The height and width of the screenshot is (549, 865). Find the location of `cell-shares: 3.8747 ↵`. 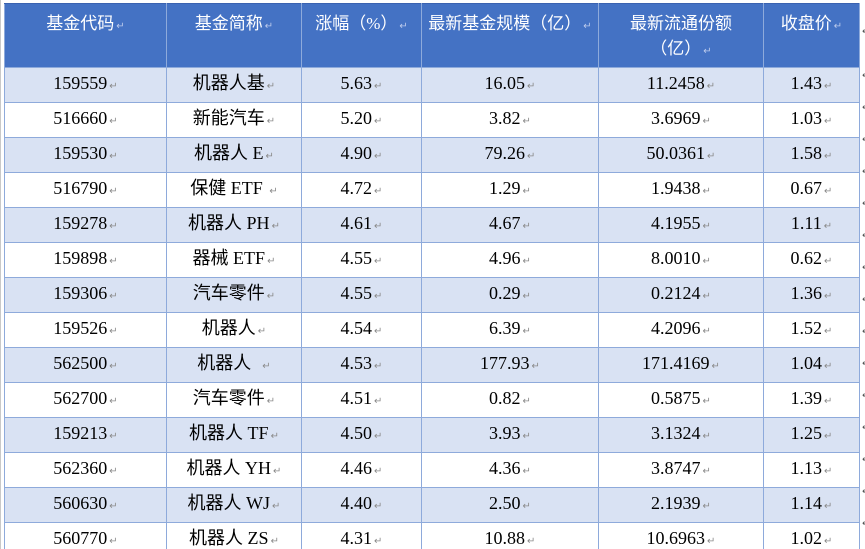

cell-shares: 3.8747 ↵ is located at coordinates (681, 470).